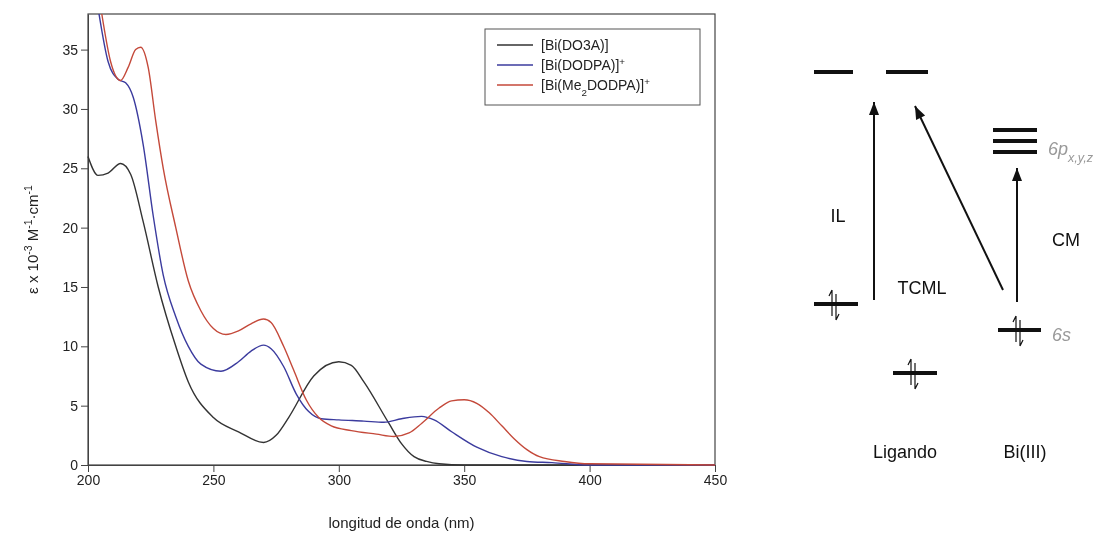 This screenshot has width=1120, height=540. I want to click on x-tick-label: 450, so click(715, 479).